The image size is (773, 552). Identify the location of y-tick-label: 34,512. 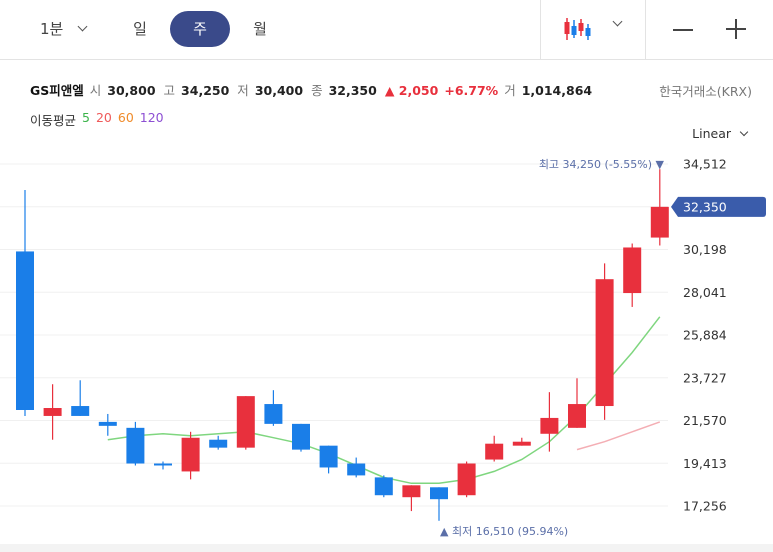
(705, 164).